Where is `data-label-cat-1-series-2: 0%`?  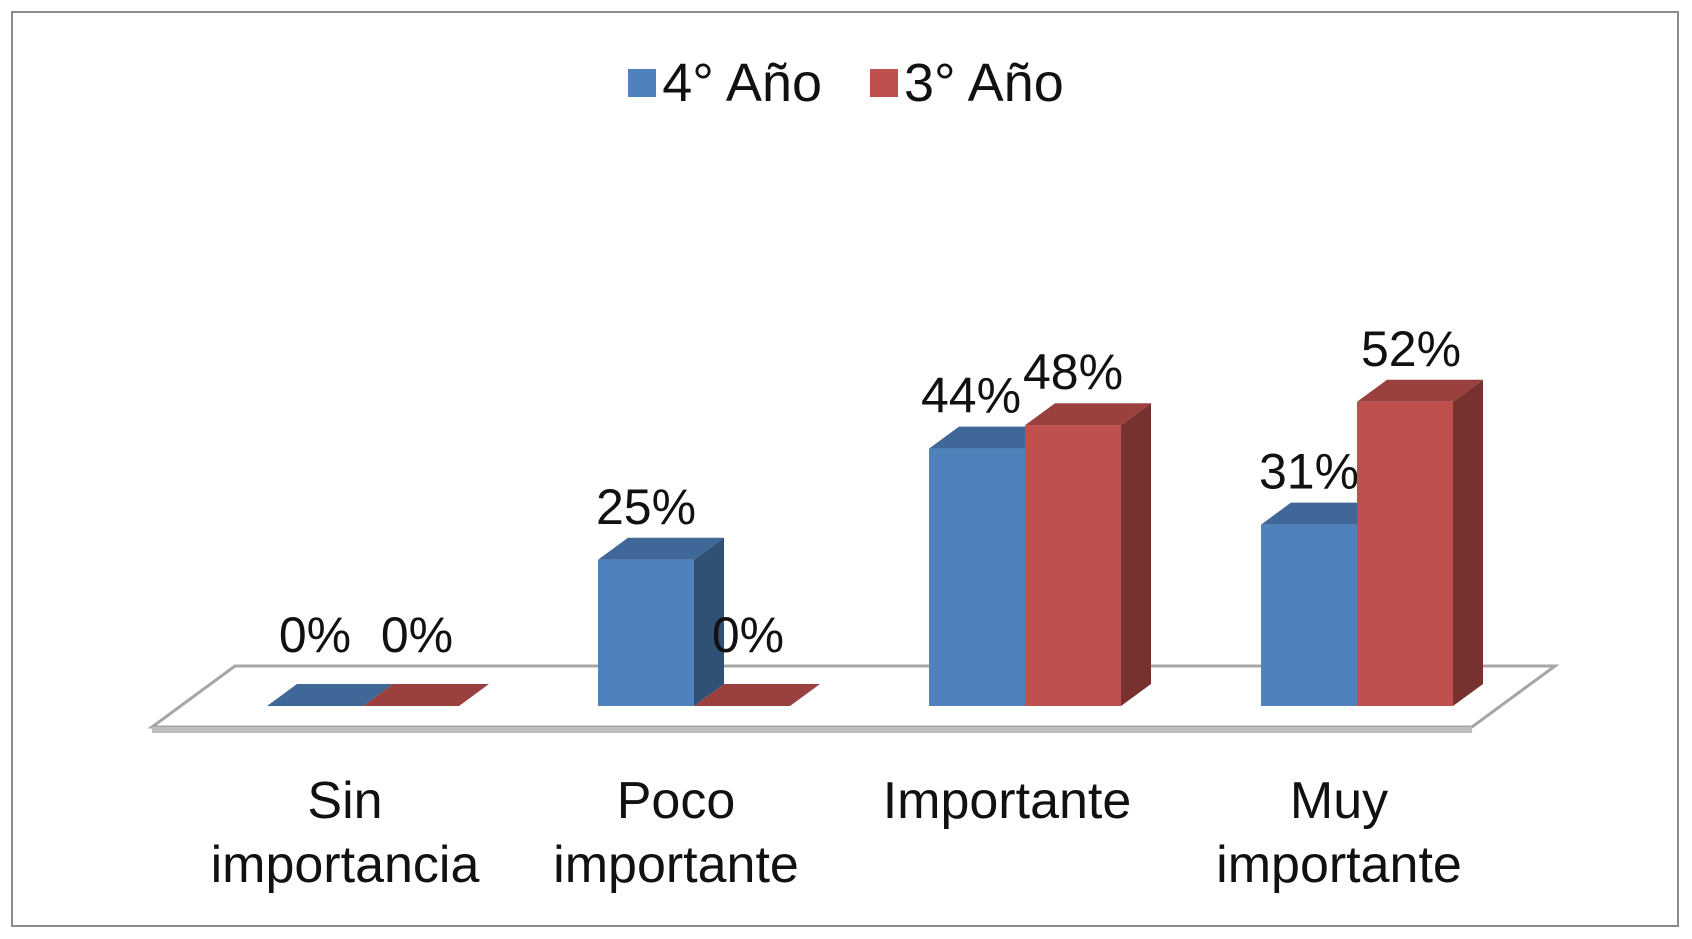 data-label-cat-1-series-2: 0% is located at coordinates (417, 635).